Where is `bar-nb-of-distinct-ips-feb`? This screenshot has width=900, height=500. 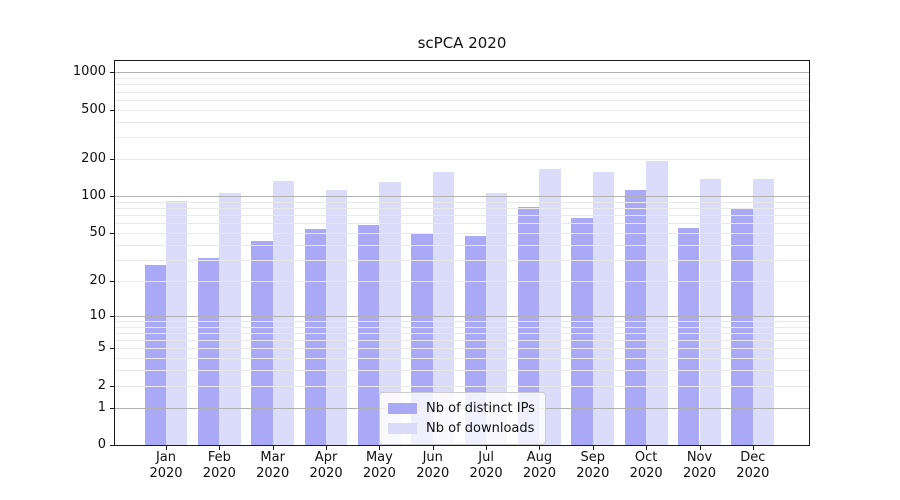 bar-nb-of-distinct-ips-feb is located at coordinates (208, 351).